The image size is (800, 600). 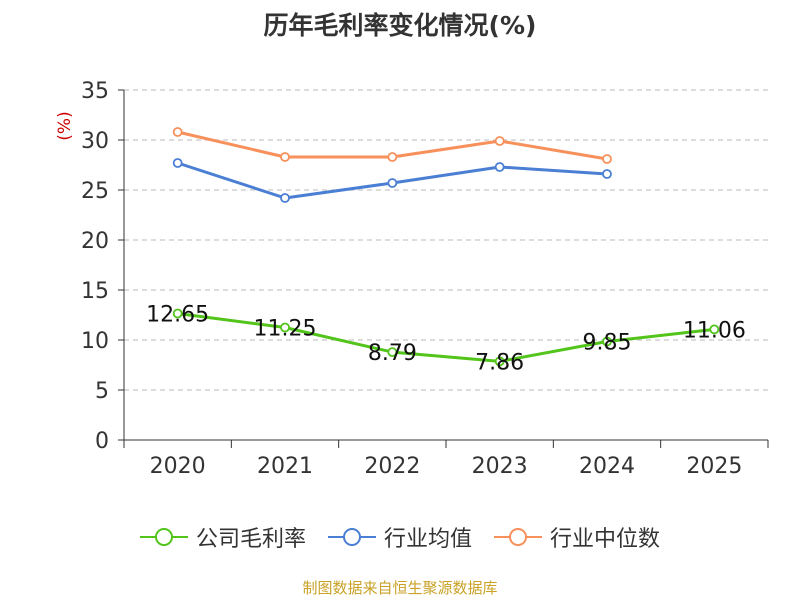 What do you see at coordinates (605, 539) in the screenshot?
I see `legend-label: 行业中位数` at bounding box center [605, 539].